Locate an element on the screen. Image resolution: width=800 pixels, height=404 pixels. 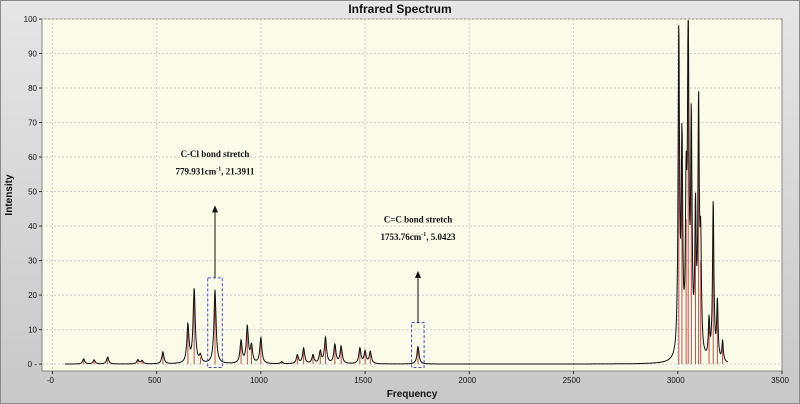
y-tick-label: 40 is located at coordinates (32, 226).